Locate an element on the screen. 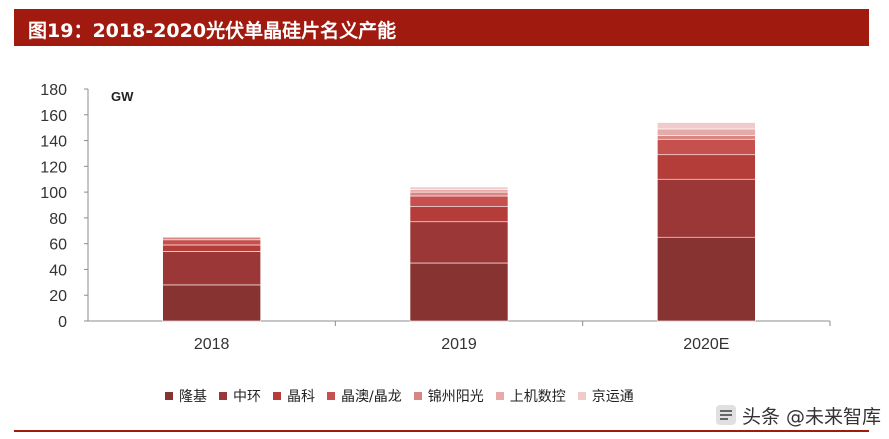 The image size is (889, 439). x-tick-label: 2020E is located at coordinates (706, 344).